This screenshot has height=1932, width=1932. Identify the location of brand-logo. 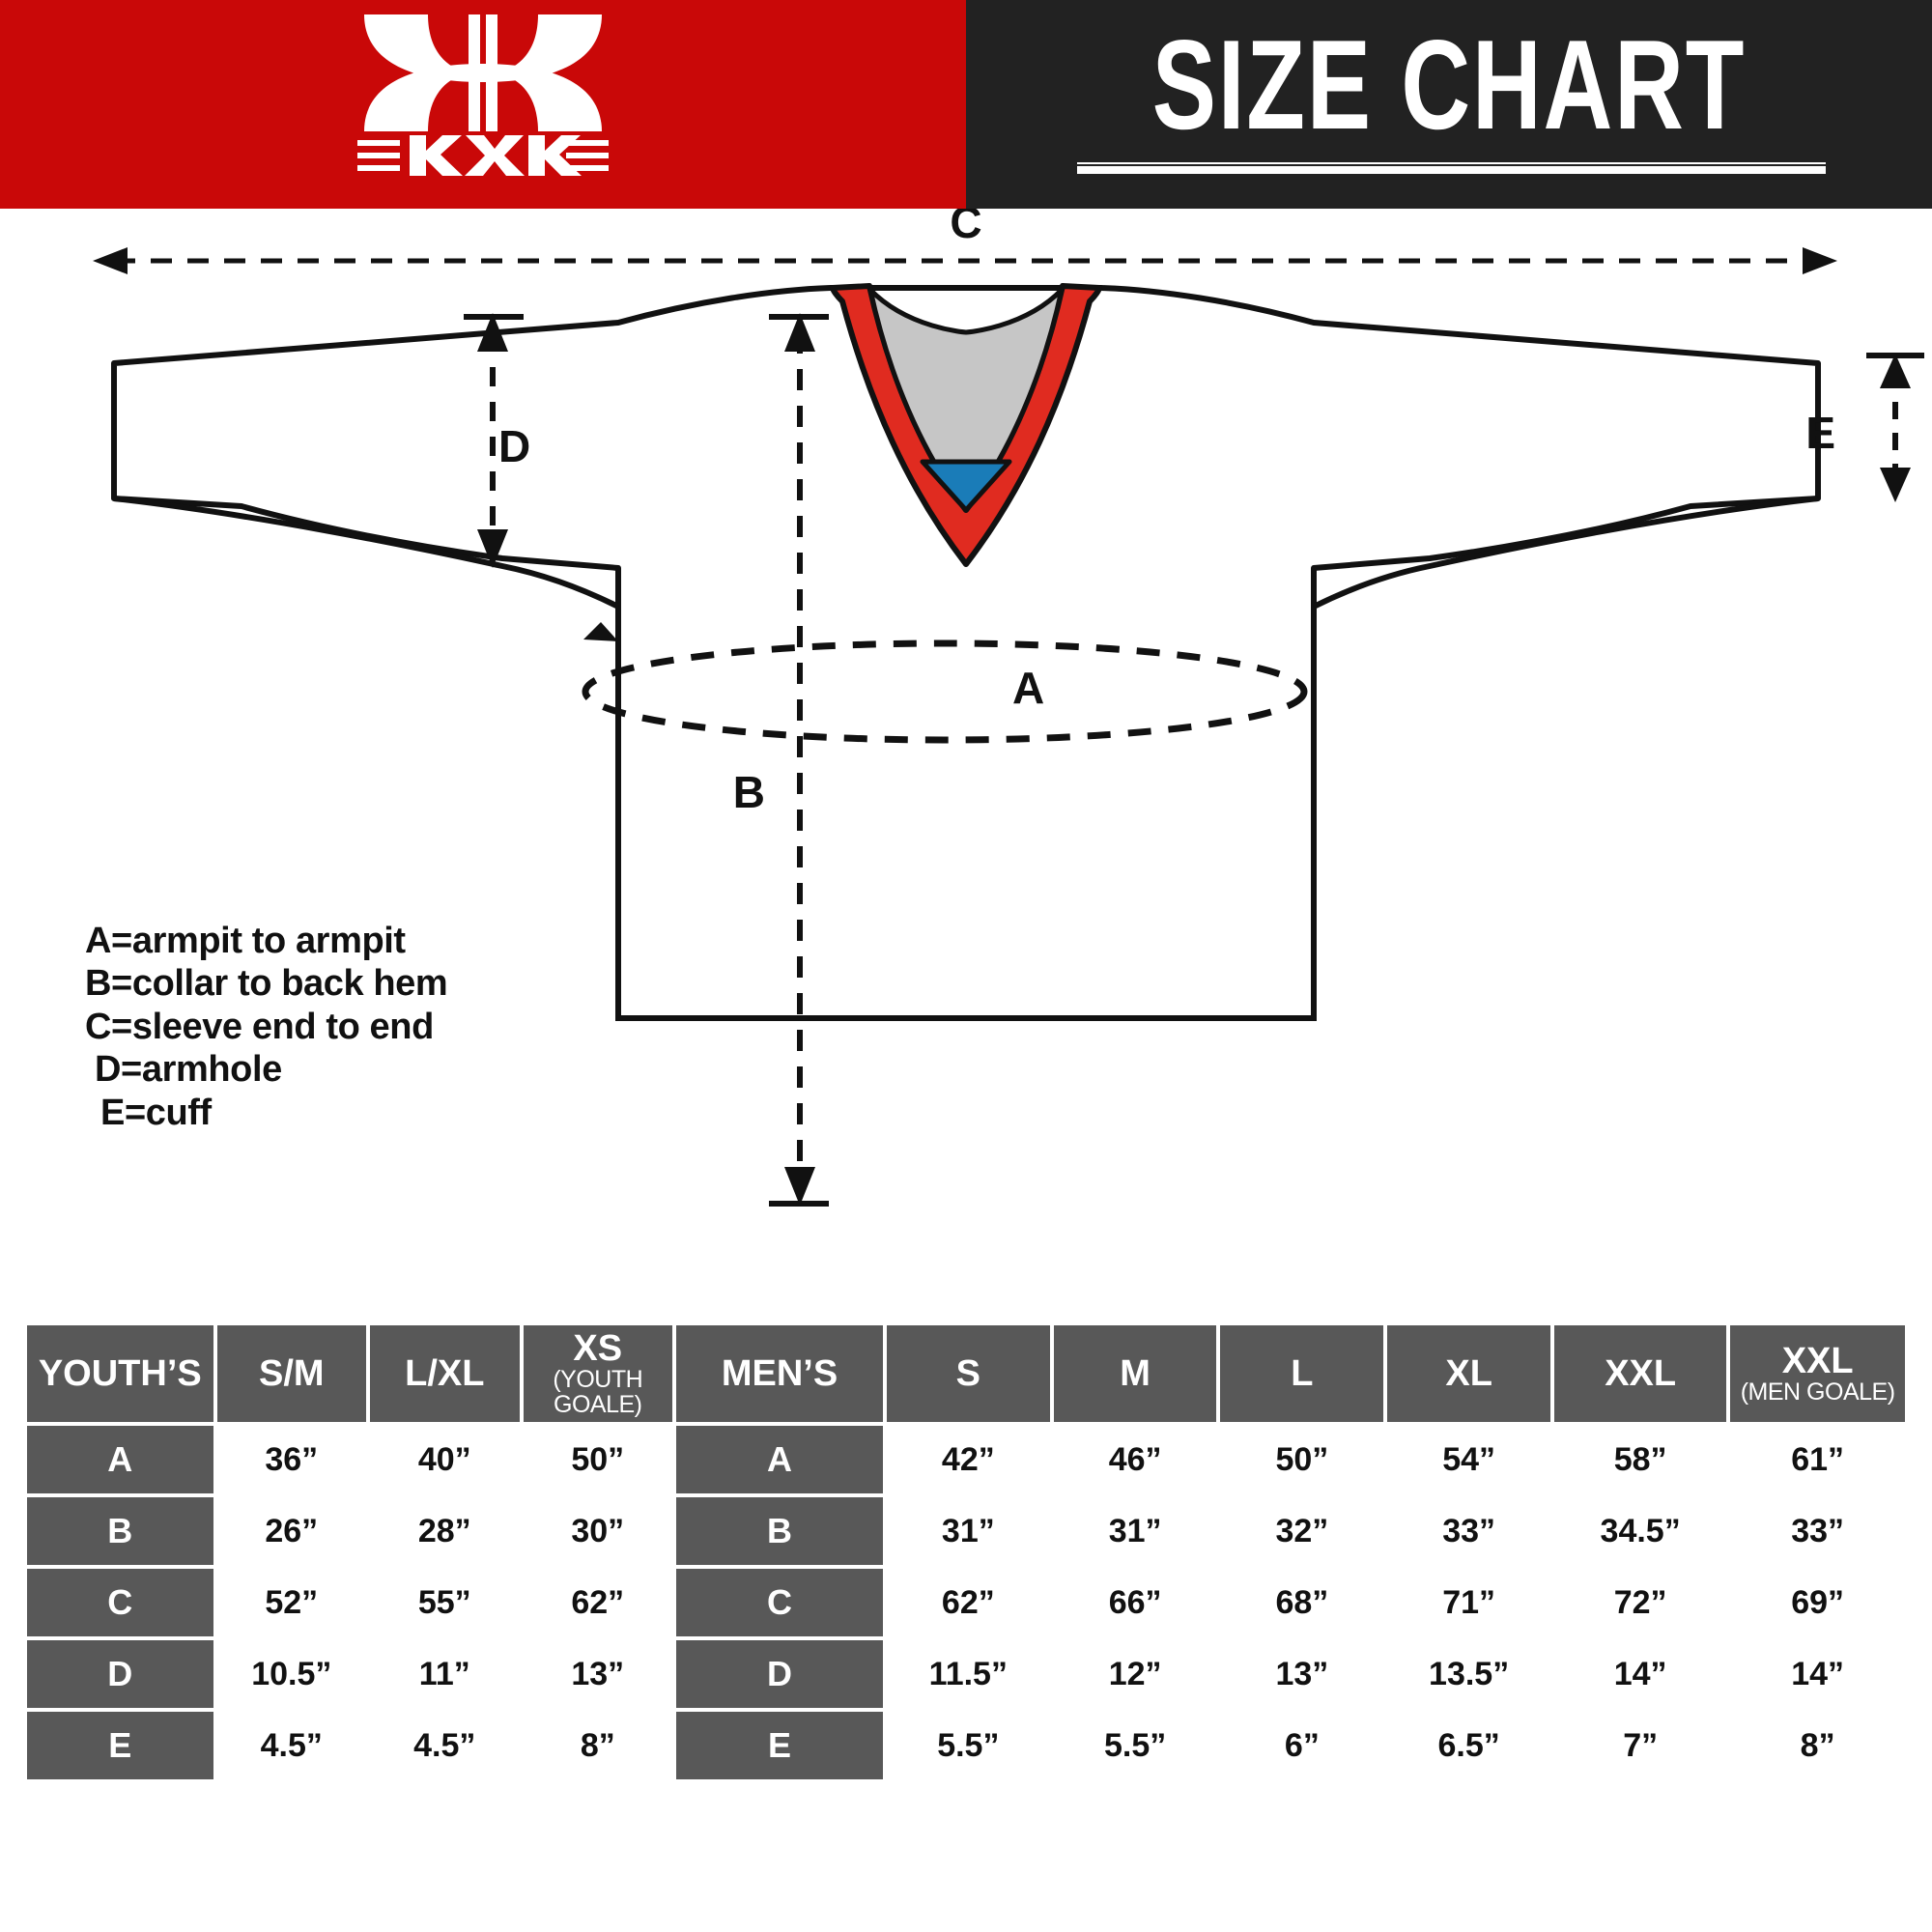
(483, 104).